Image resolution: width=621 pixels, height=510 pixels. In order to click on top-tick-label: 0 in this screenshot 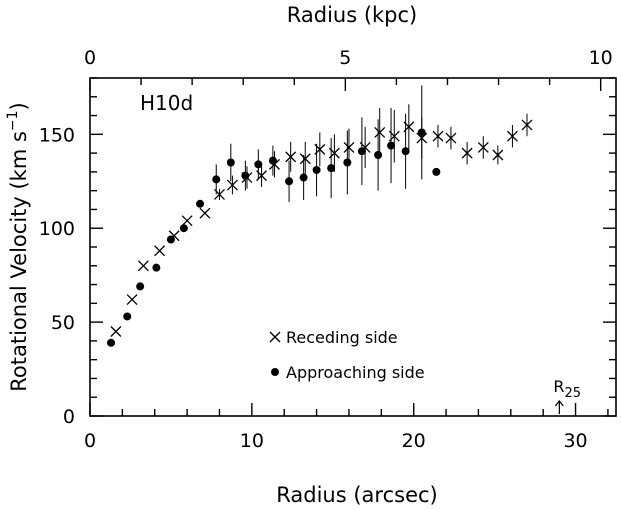, I will do `click(90, 58)`.